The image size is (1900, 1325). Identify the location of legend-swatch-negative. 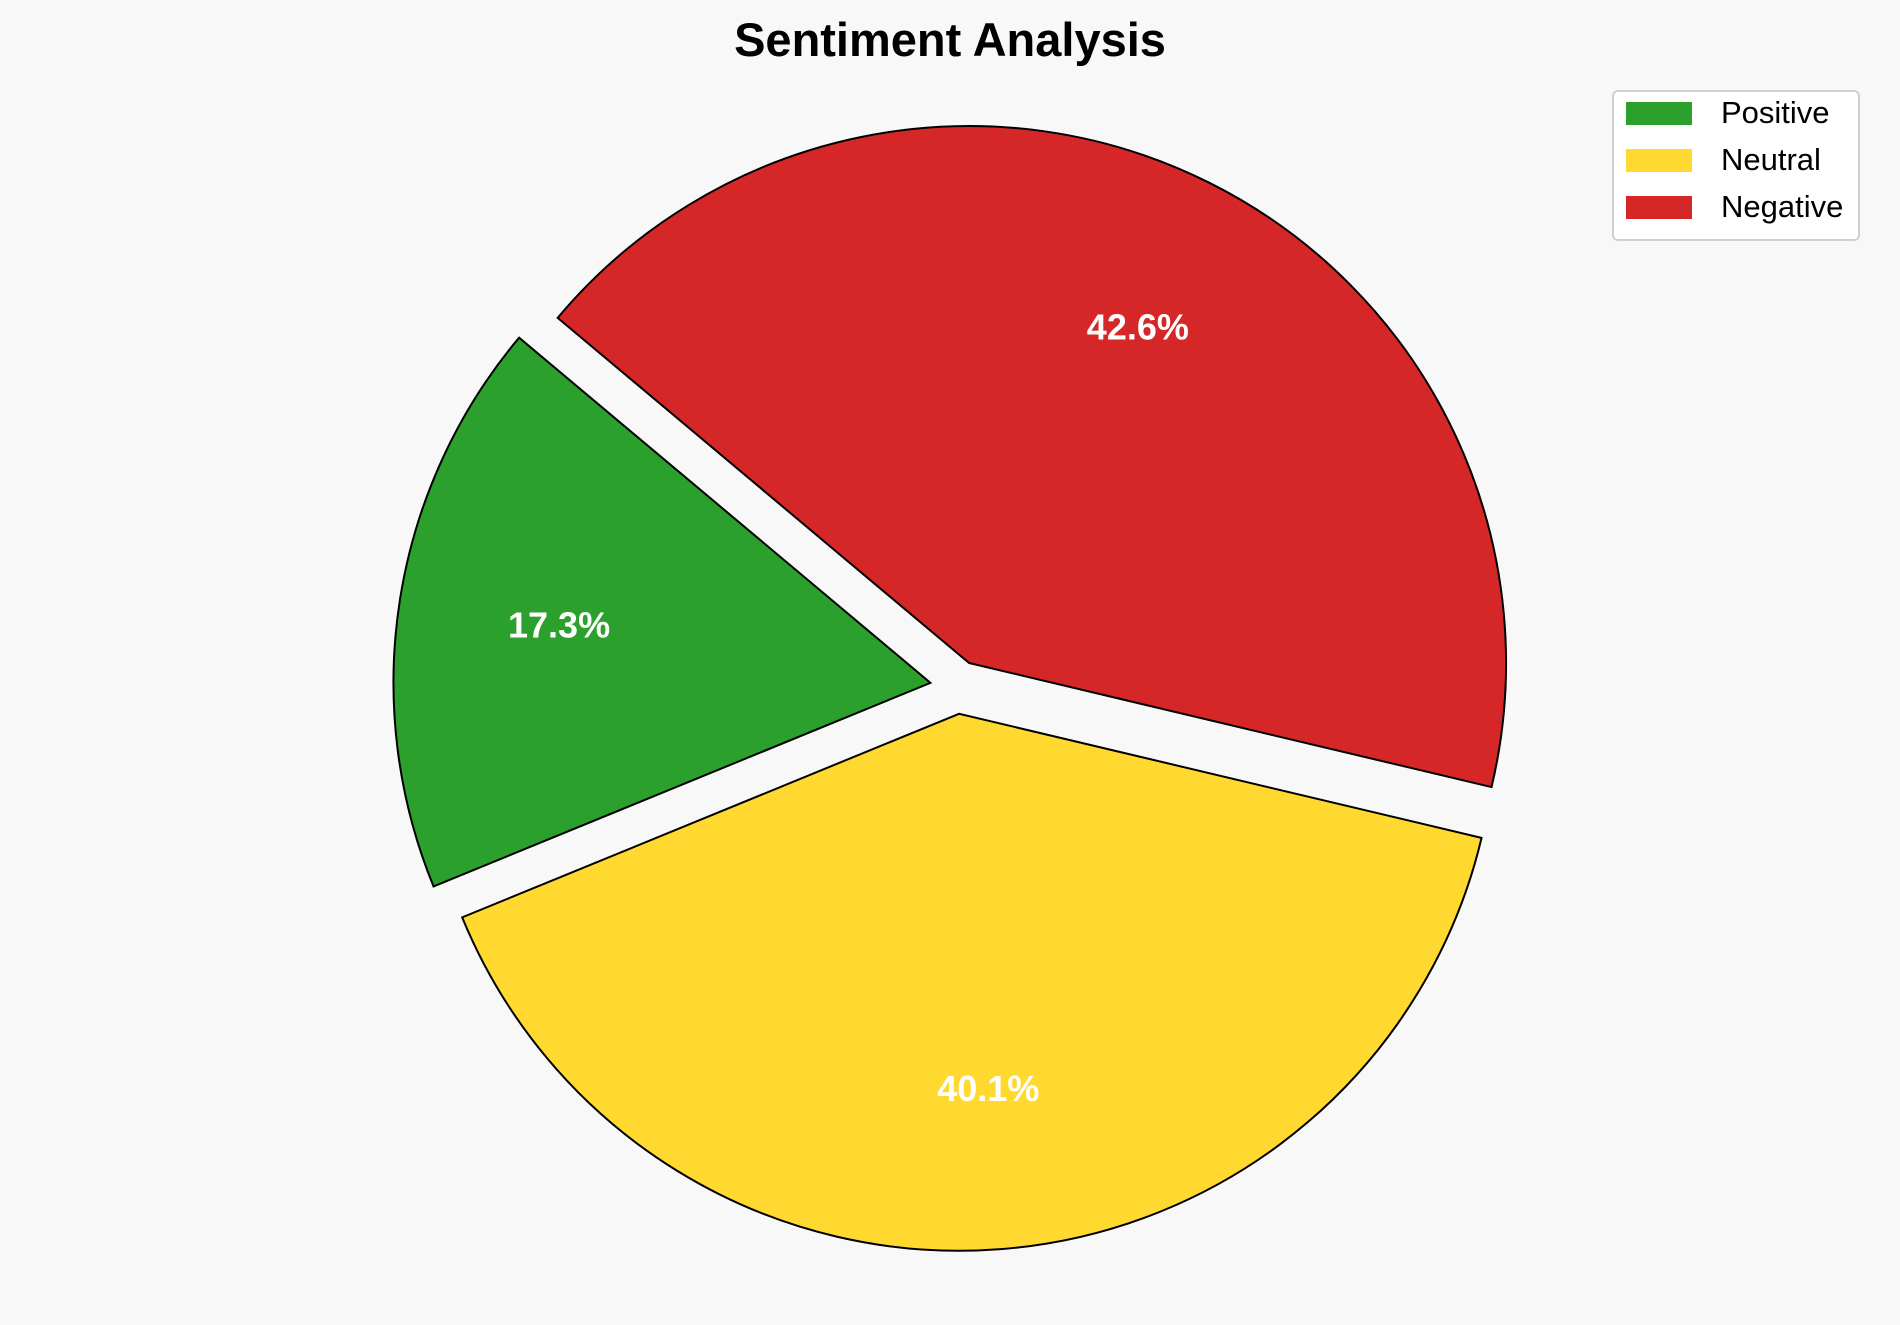
(1659, 207).